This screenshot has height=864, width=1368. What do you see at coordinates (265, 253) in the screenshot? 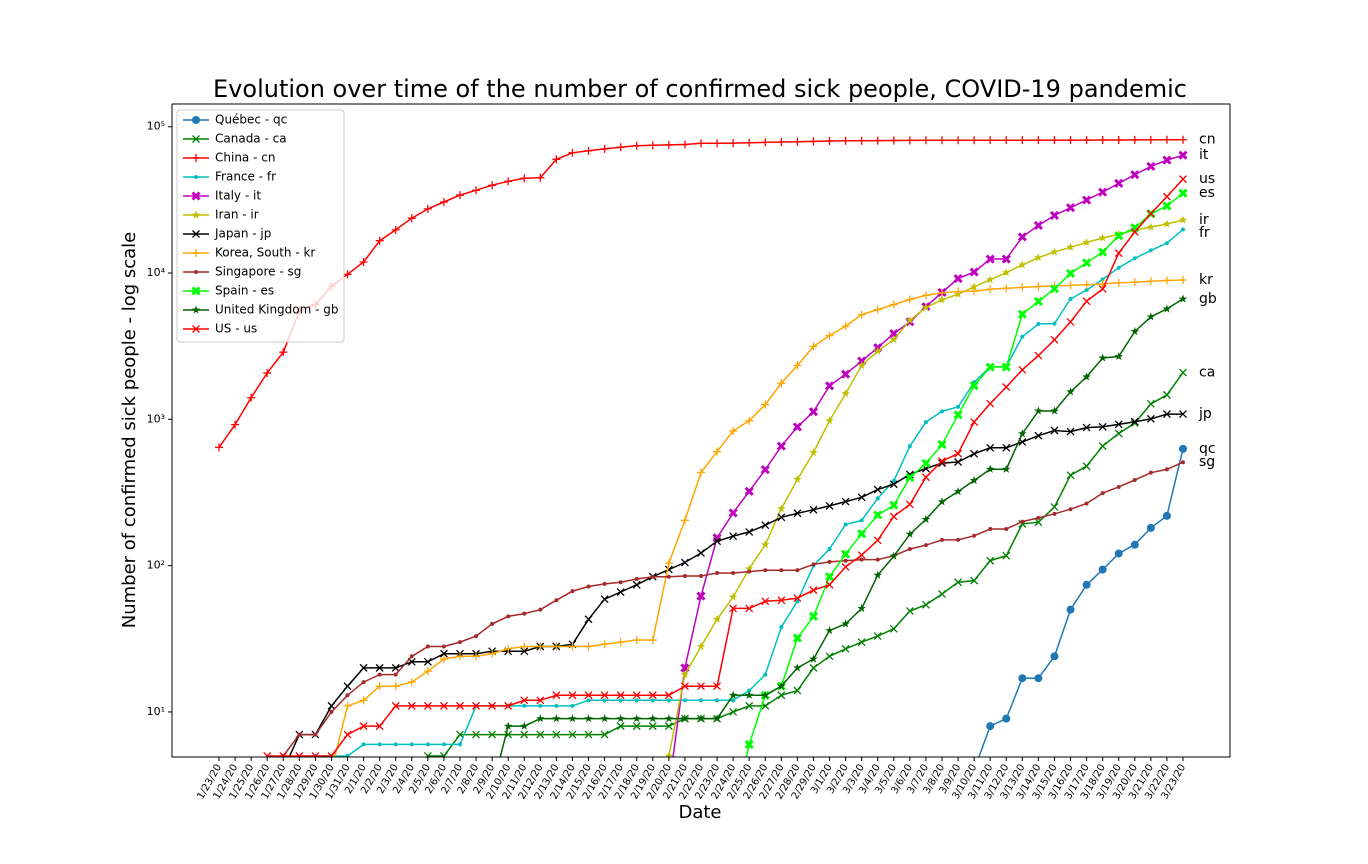
I see `legend-label: Korea, South - kr` at bounding box center [265, 253].